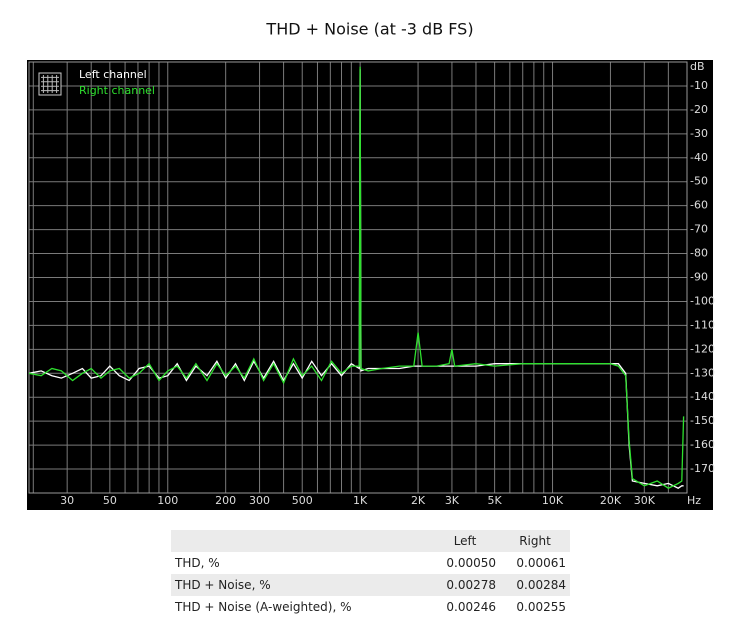 This screenshot has width=733, height=642. I want to click on x-tick-label: 50, so click(110, 500).